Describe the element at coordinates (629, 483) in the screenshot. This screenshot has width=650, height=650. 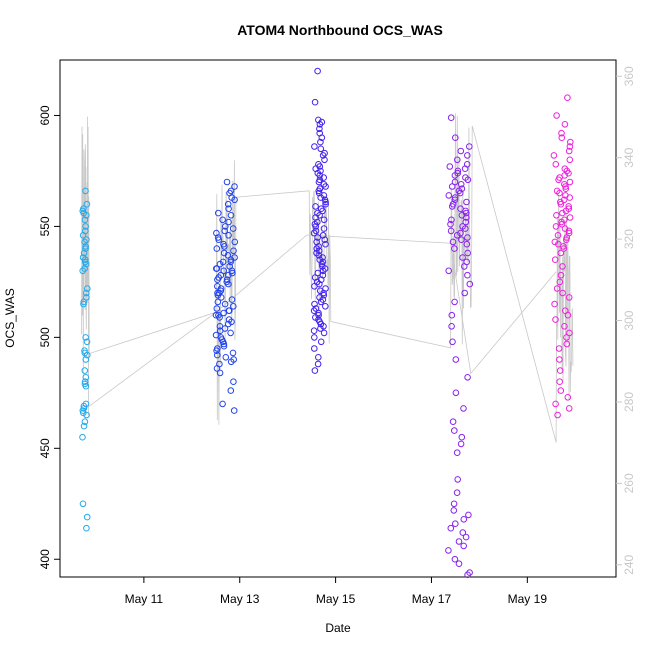
I see `y2-tick-label: 260` at that location.